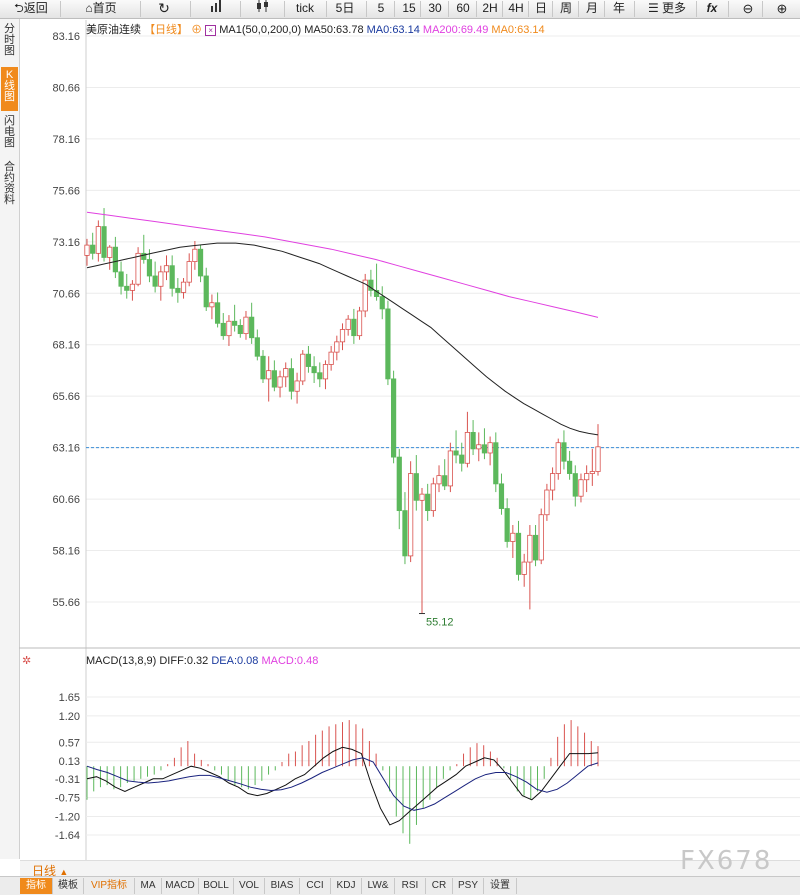 The height and width of the screenshot is (895, 800). Describe the element at coordinates (565, 8) in the screenshot. I see `period-week: 周` at that location.